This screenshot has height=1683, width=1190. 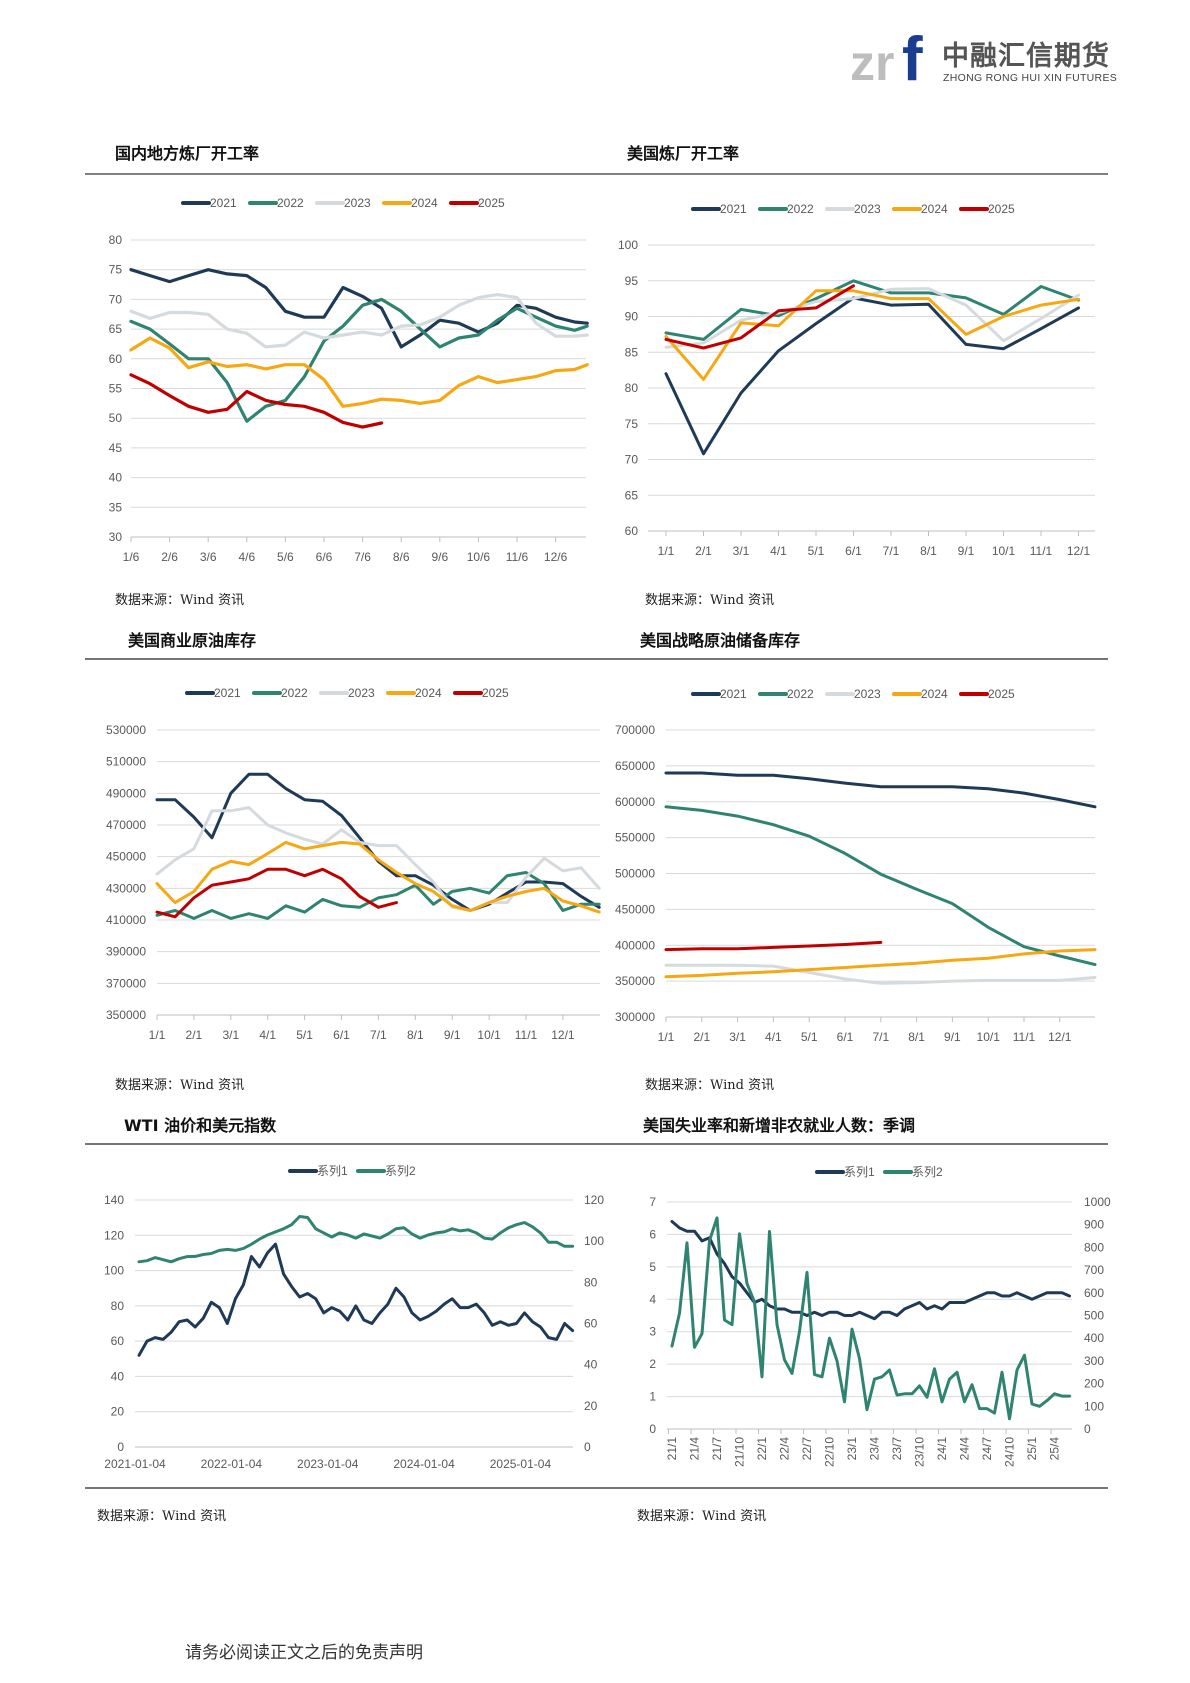 What do you see at coordinates (556, 557) in the screenshot?
I see `x-tick-label: 12/6` at bounding box center [556, 557].